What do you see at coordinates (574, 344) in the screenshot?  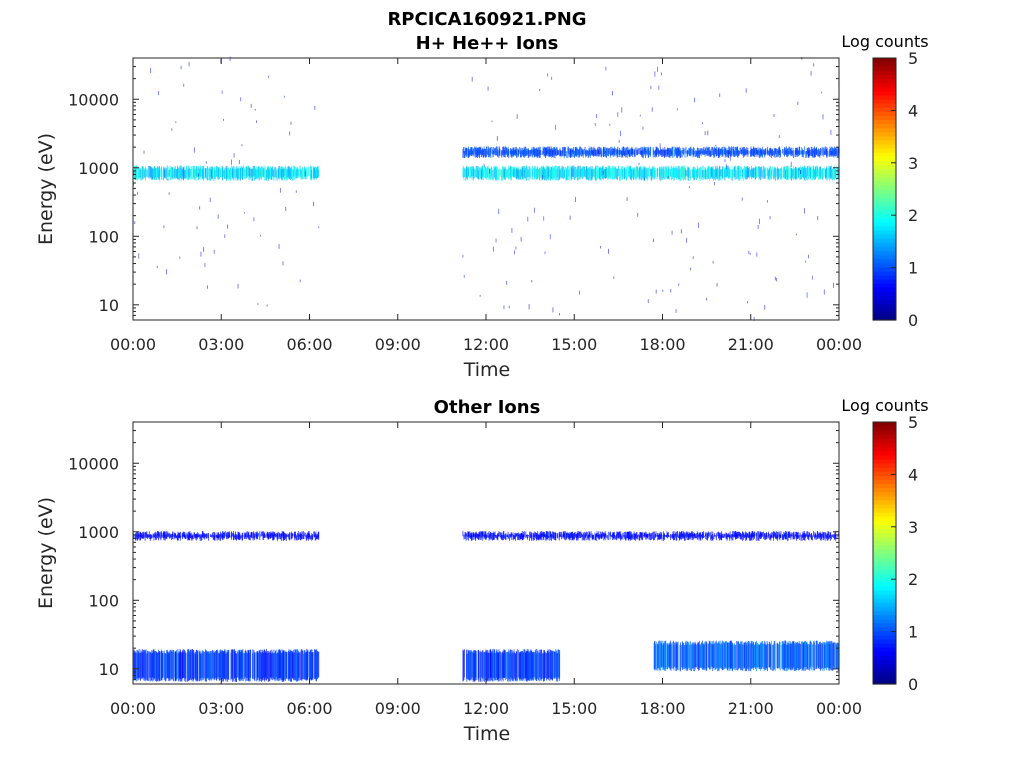 I see `x-tick-label: 15:00` at bounding box center [574, 344].